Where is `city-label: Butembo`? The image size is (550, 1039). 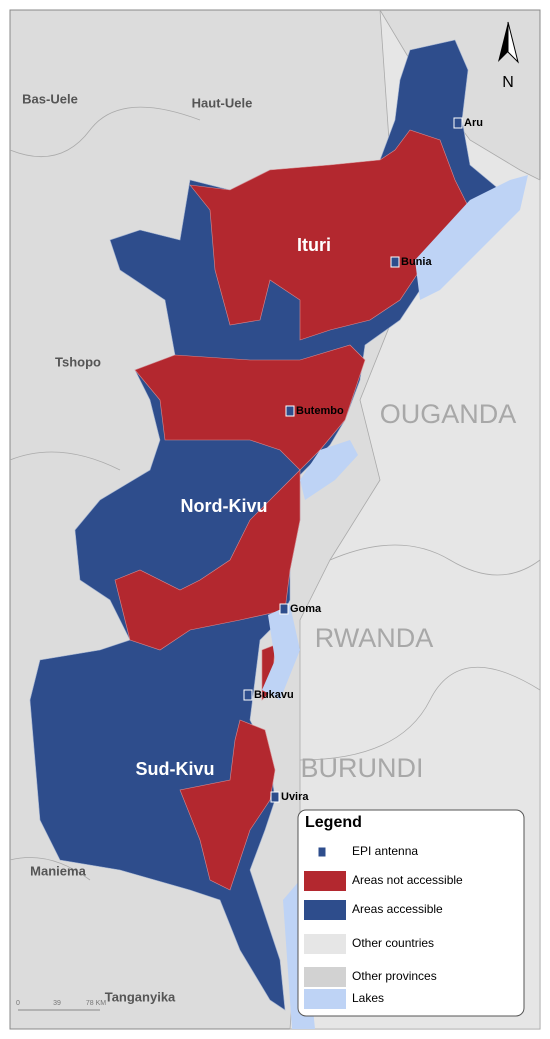
city-label: Butembo is located at coordinates (320, 411).